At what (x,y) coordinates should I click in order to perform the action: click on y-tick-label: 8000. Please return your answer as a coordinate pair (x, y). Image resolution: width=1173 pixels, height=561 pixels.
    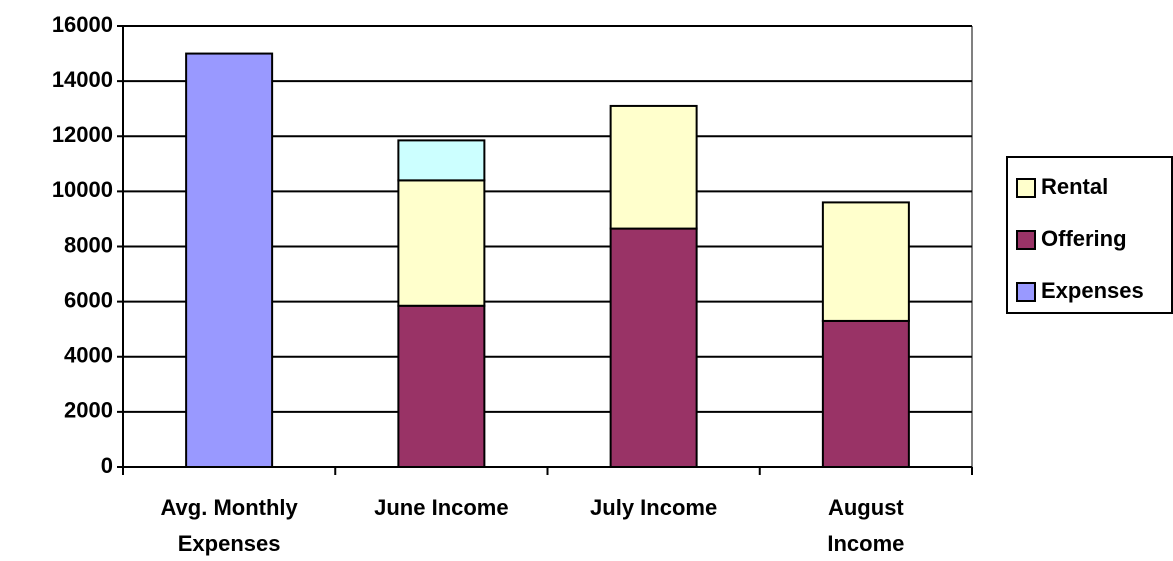
    Looking at the image, I should click on (88, 244).